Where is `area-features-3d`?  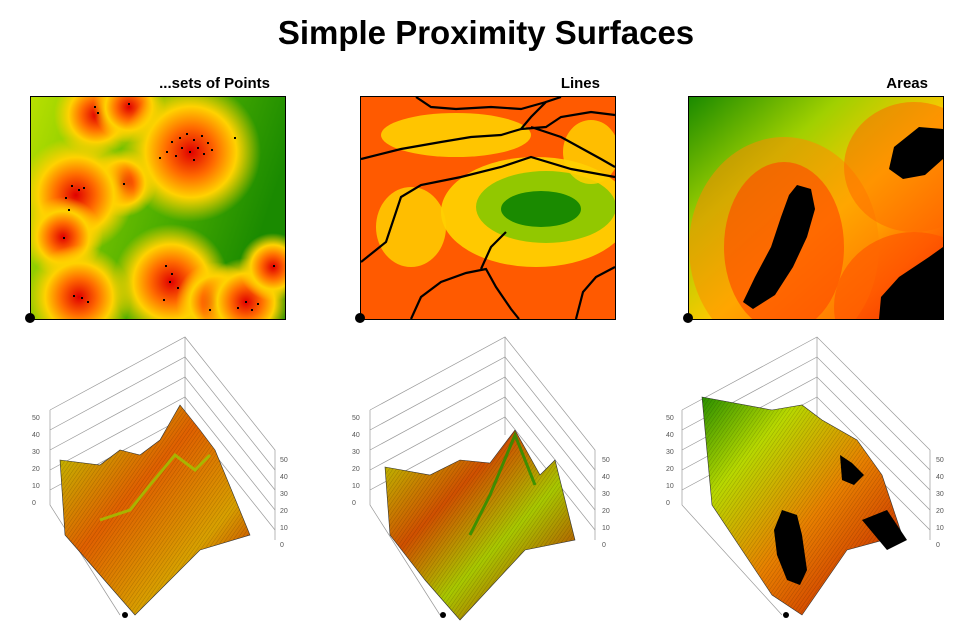
area-features-3d is located at coordinates (840, 520).